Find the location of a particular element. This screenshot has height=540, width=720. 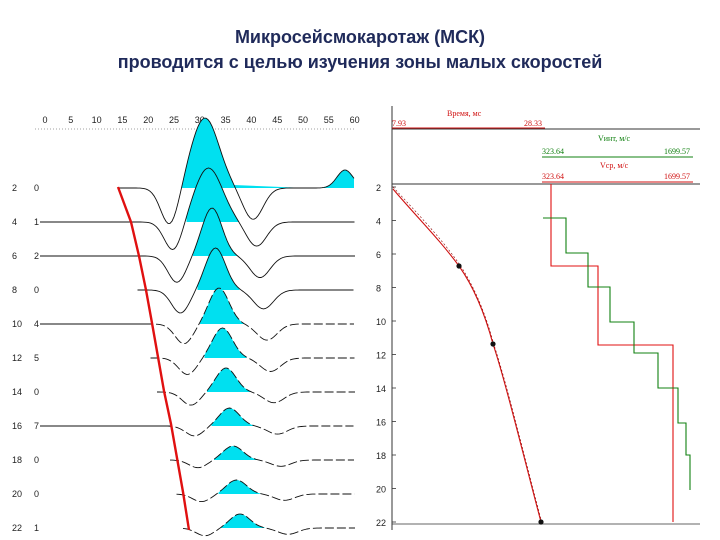

time-tick-label: 25 is located at coordinates (174, 120).